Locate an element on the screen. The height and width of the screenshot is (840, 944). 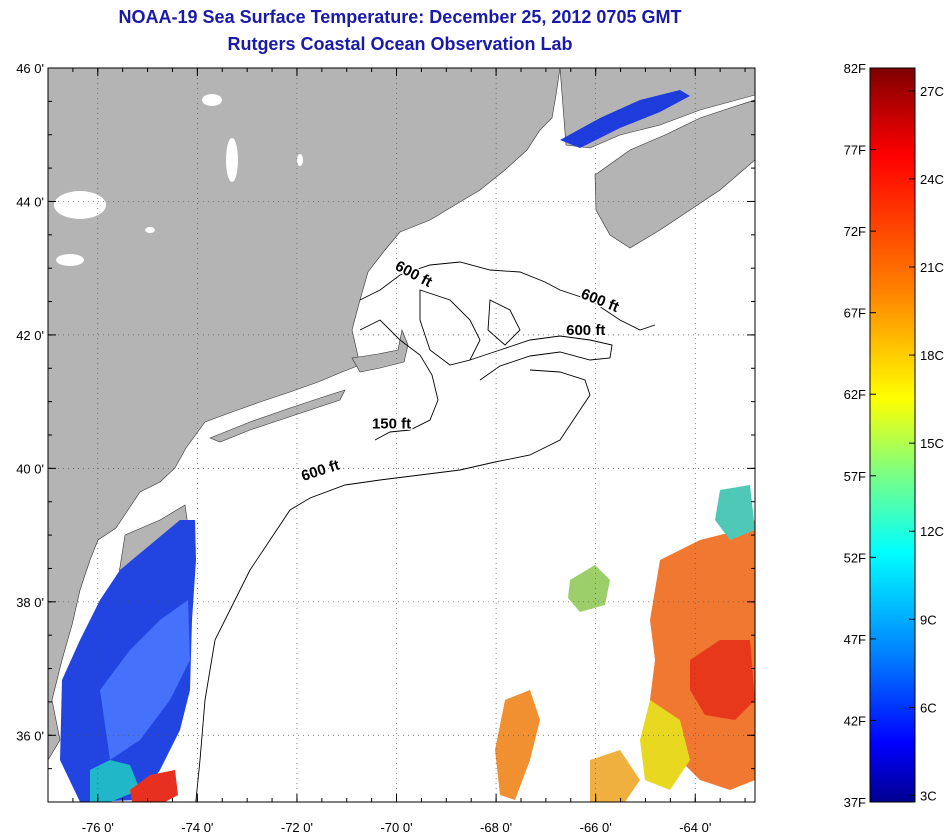
title-line-2: Rutgers Coastal Ocean Observation Lab is located at coordinates (400, 44).